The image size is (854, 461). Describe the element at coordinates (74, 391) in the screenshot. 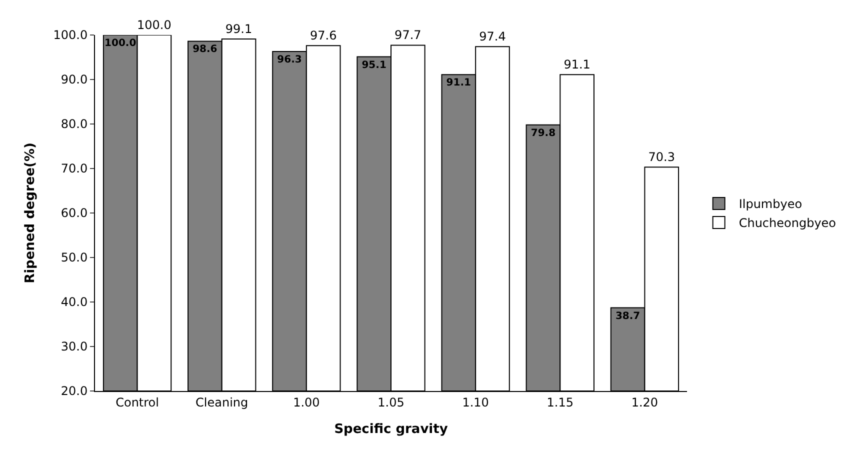

I see `y-tick-label: 20.0` at that location.